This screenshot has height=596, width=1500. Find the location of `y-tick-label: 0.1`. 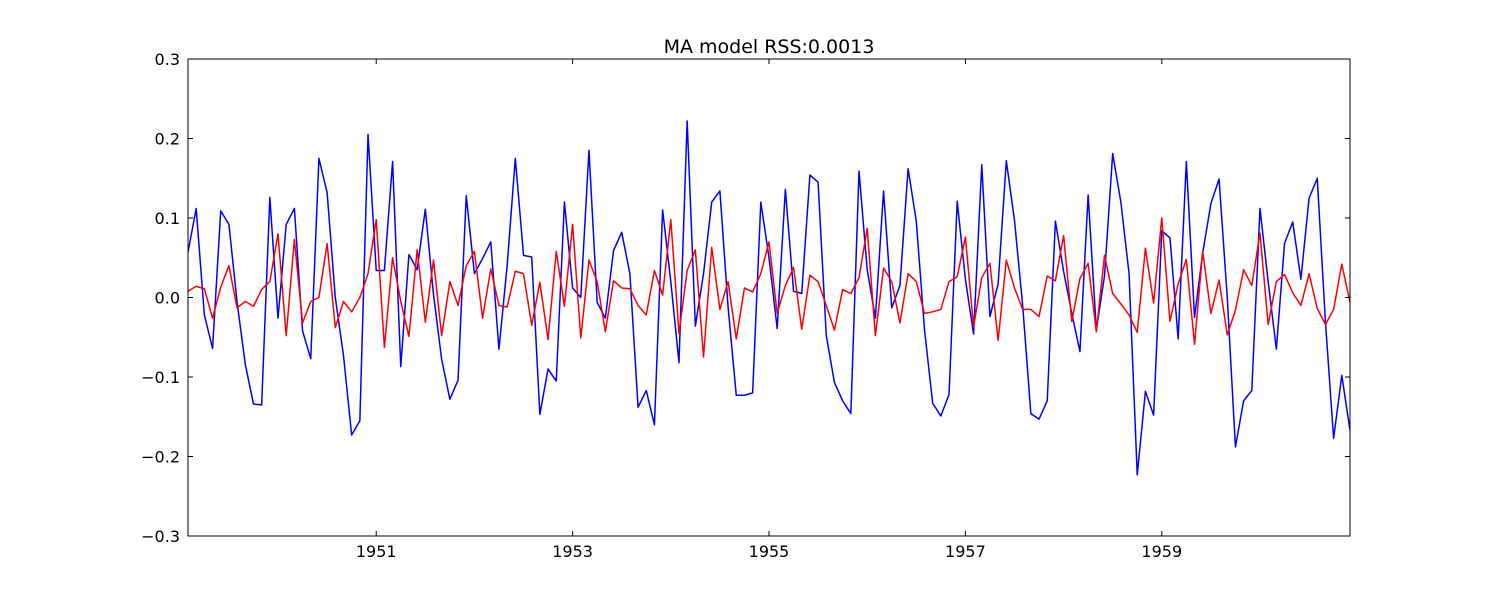

y-tick-label: 0.1 is located at coordinates (167, 218).